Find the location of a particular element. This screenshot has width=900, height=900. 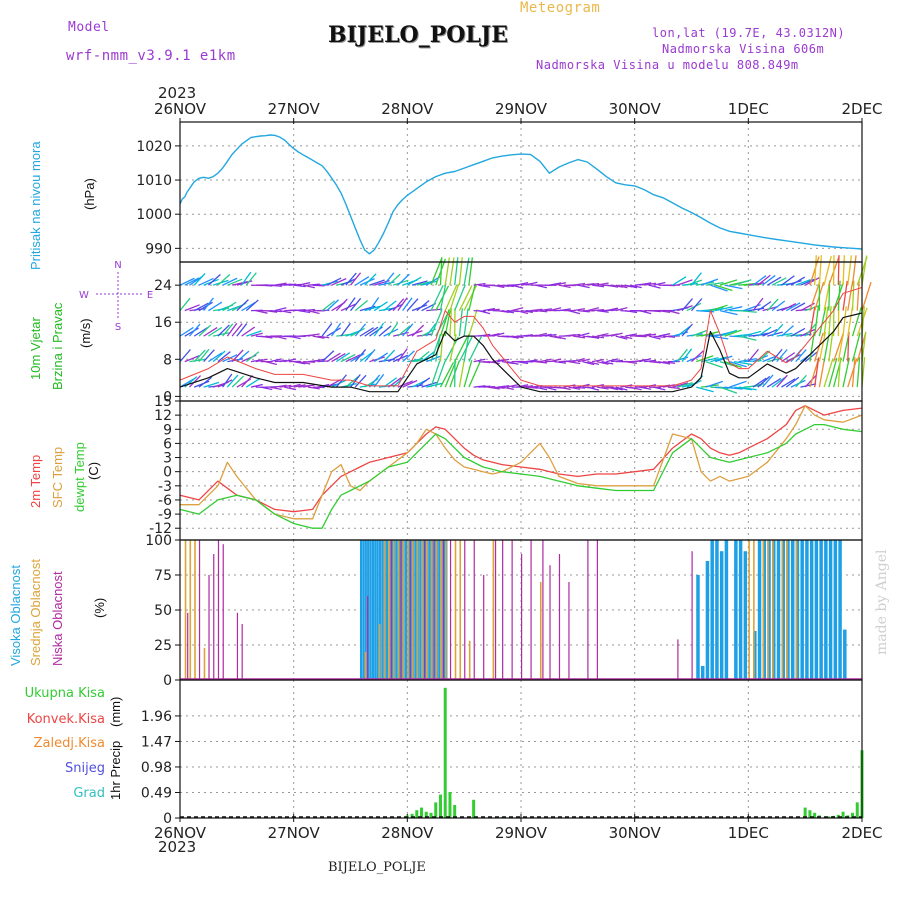

legend-freezing-rain: Zaledj.Kisa is located at coordinates (69, 743).